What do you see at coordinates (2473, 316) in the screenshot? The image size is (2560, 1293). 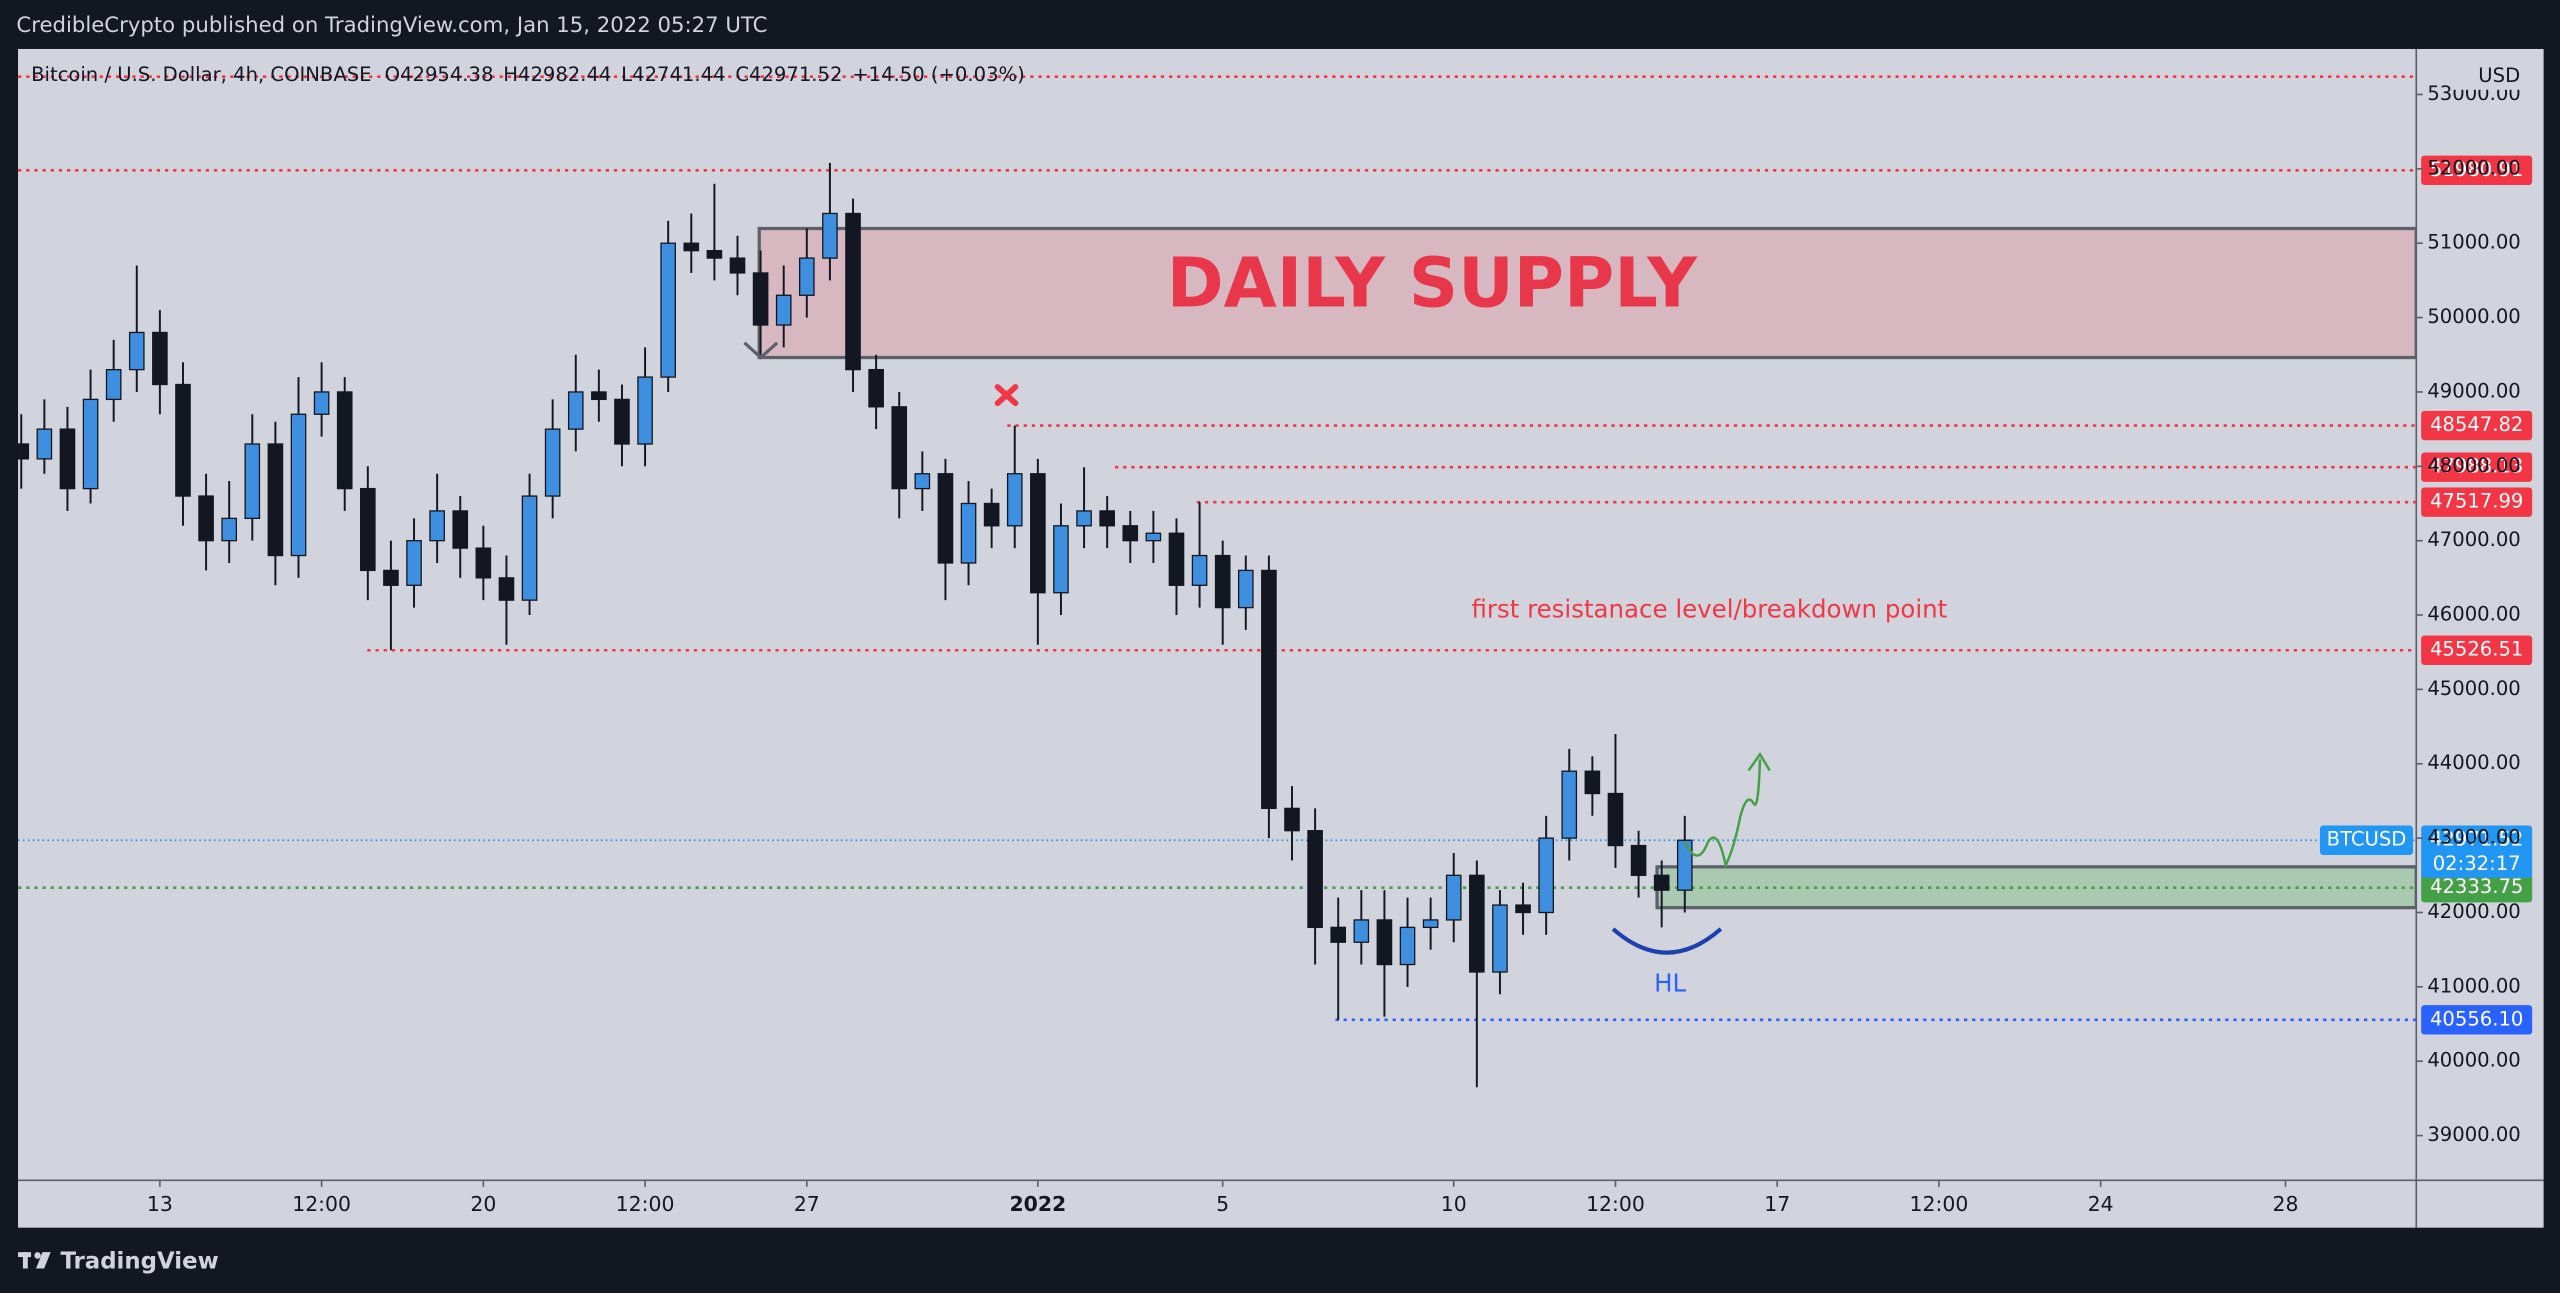 I see `y-tick-label: 50000.00` at bounding box center [2473, 316].